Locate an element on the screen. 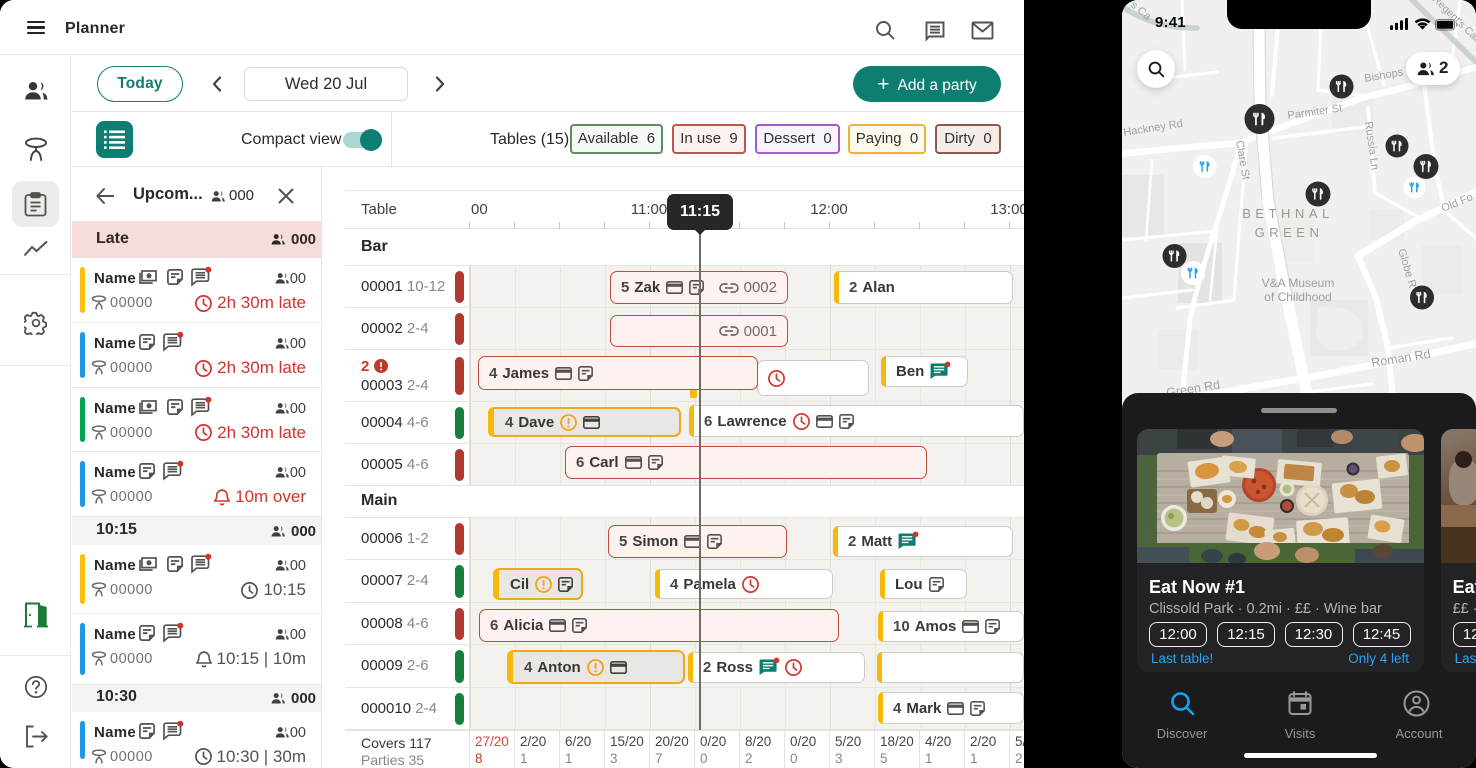 Image resolution: width=1476 pixels, height=768 pixels. svg-text: BETHNAL is located at coordinates (1287, 213).